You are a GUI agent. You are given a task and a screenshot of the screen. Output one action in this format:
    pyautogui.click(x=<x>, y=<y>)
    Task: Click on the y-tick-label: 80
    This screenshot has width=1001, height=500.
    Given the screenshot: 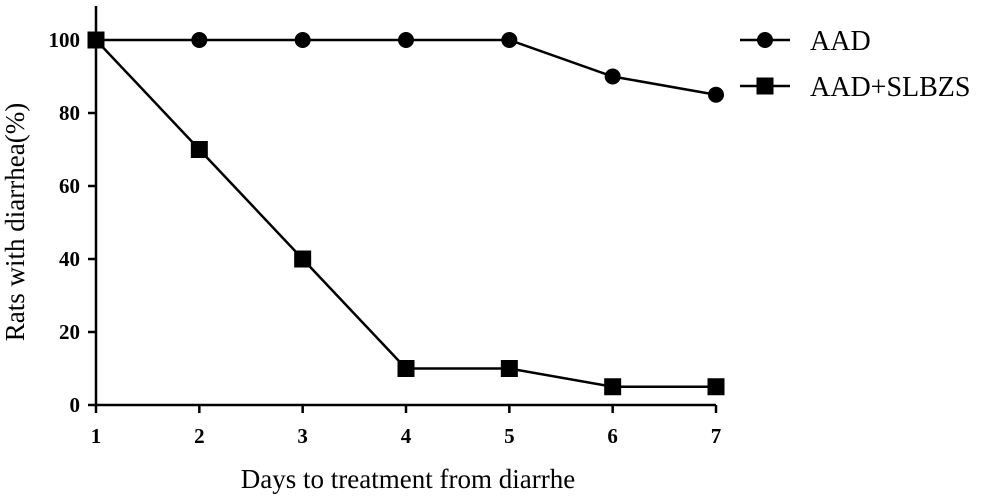 What is the action you would take?
    pyautogui.click(x=69, y=113)
    